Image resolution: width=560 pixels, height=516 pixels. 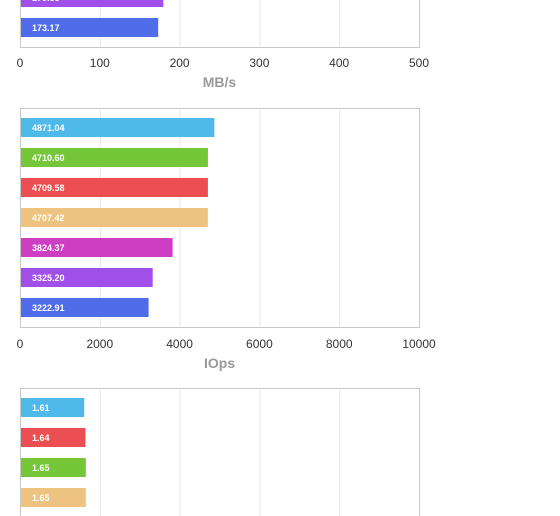 What do you see at coordinates (48, 128) in the screenshot?
I see `bar-value-label: 4871.04` at bounding box center [48, 128].